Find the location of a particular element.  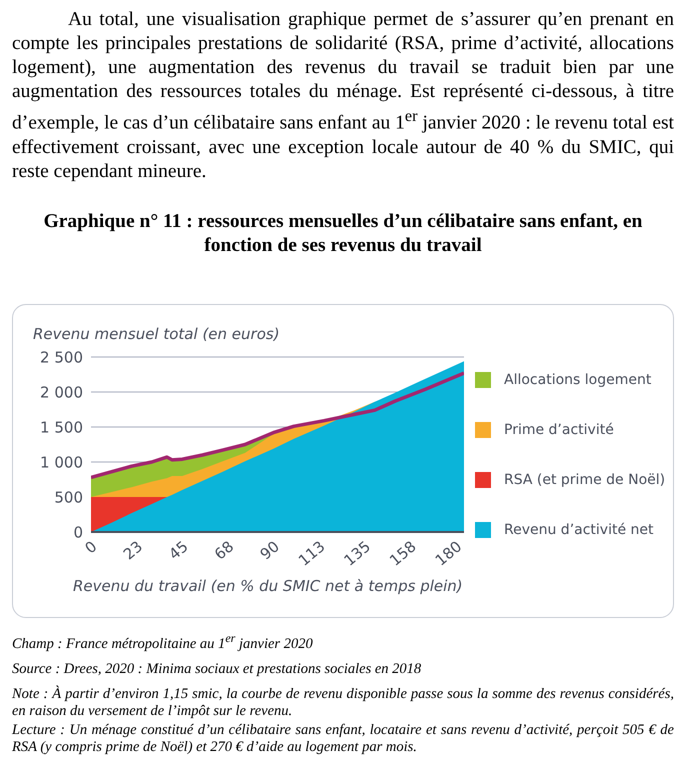

x-axis-title: Revenu du travail (en % du SMIC net à temps plein) is located at coordinates (268, 586).